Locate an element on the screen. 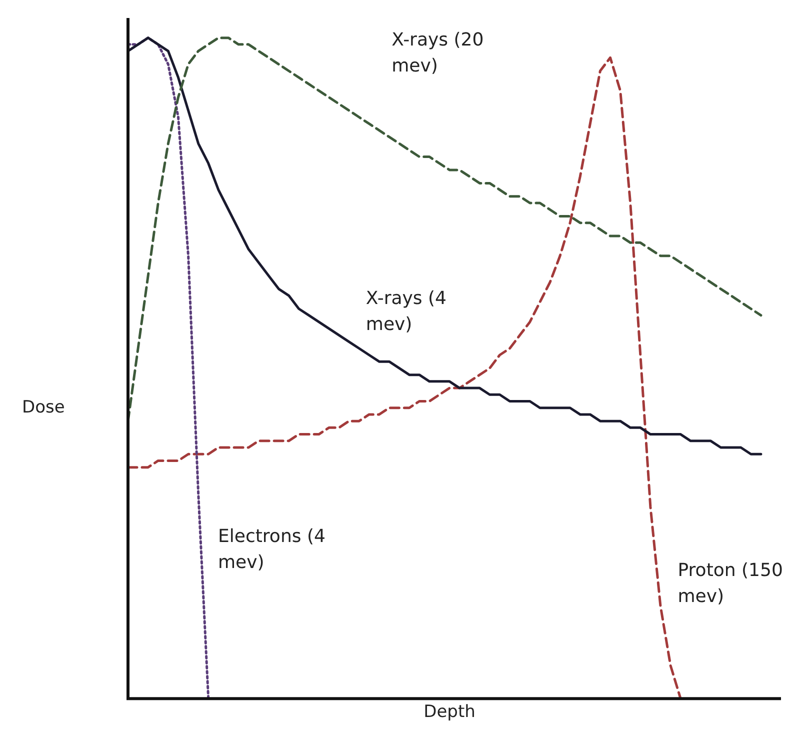 The image size is (797, 733). x-axis-title: Depth is located at coordinates (450, 712).